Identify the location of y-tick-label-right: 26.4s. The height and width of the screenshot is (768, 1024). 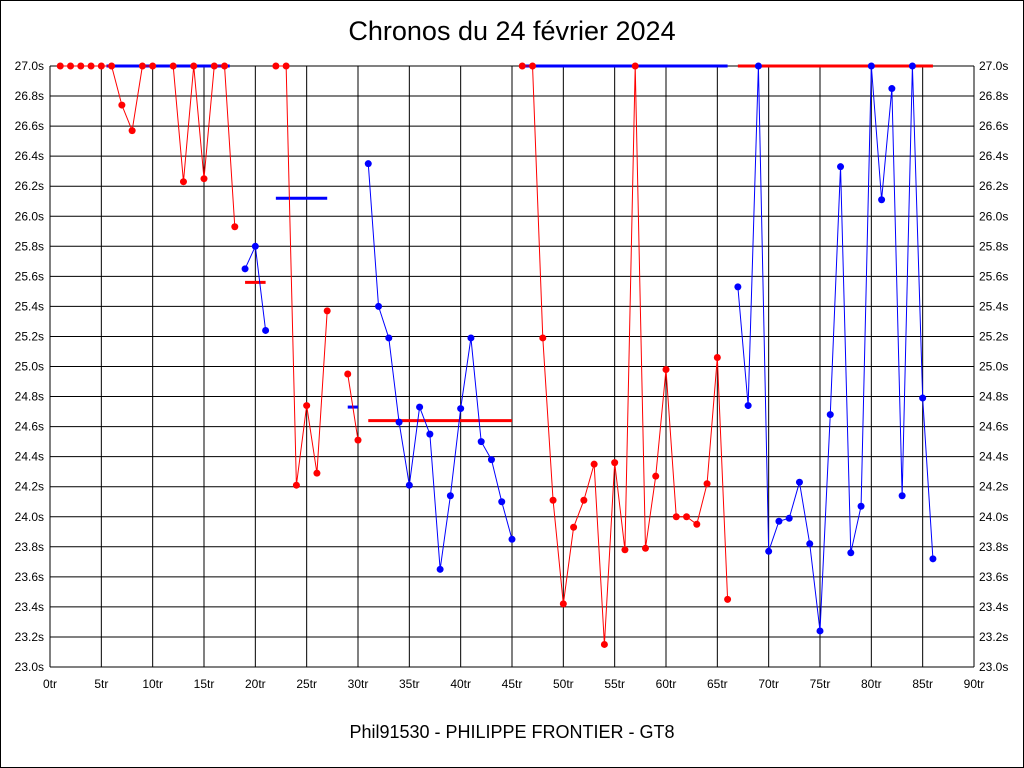
(993, 156).